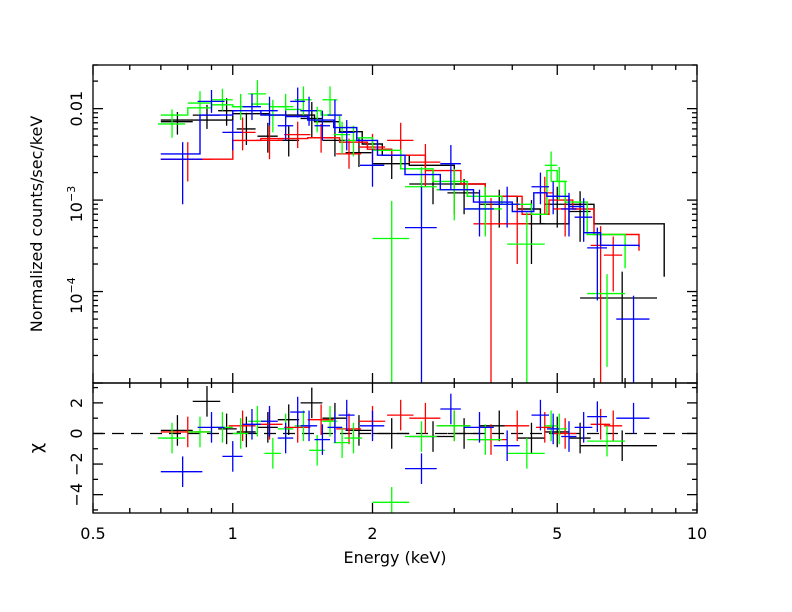 The width and height of the screenshot is (792, 612). Describe the element at coordinates (76, 464) in the screenshot. I see `residual-y-tick-label: −2` at that location.